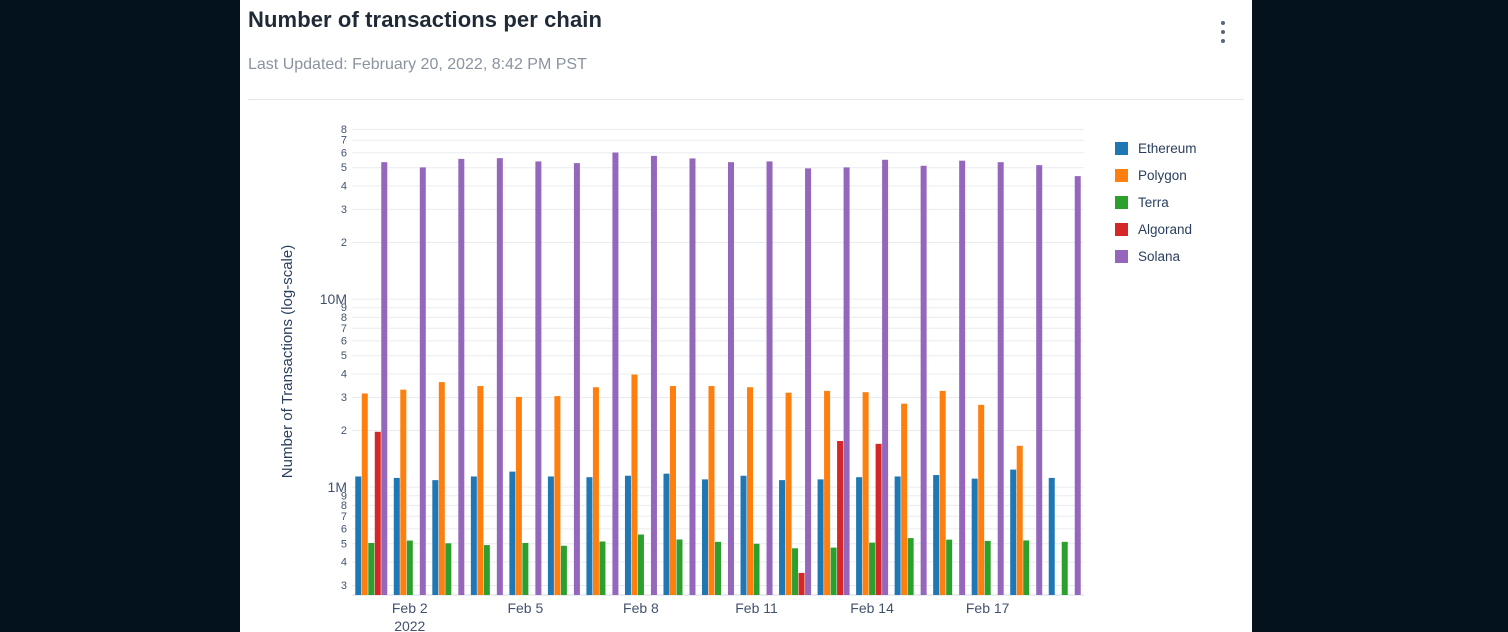  What do you see at coordinates (344, 210) in the screenshot?
I see `y-tick-label: 3` at bounding box center [344, 210].